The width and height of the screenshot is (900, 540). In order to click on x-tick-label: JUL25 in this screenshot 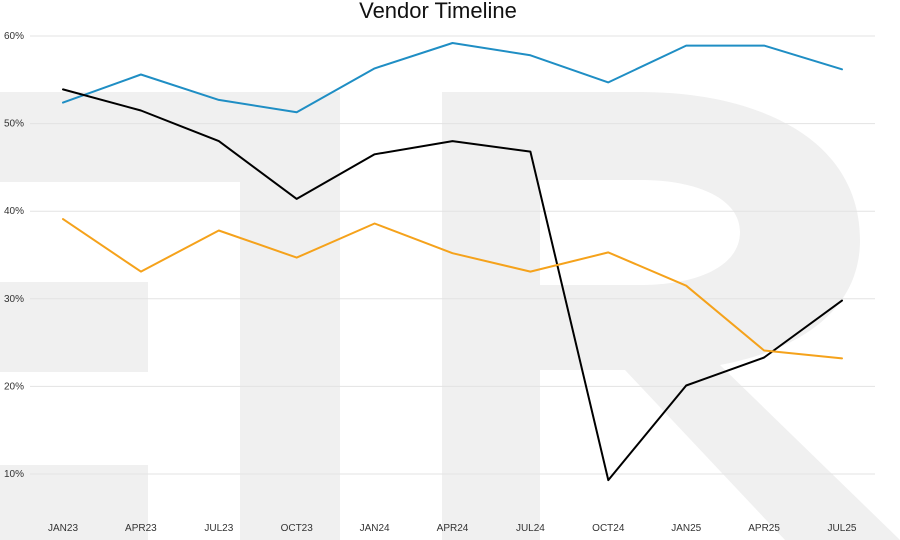, I will do `click(842, 528)`.